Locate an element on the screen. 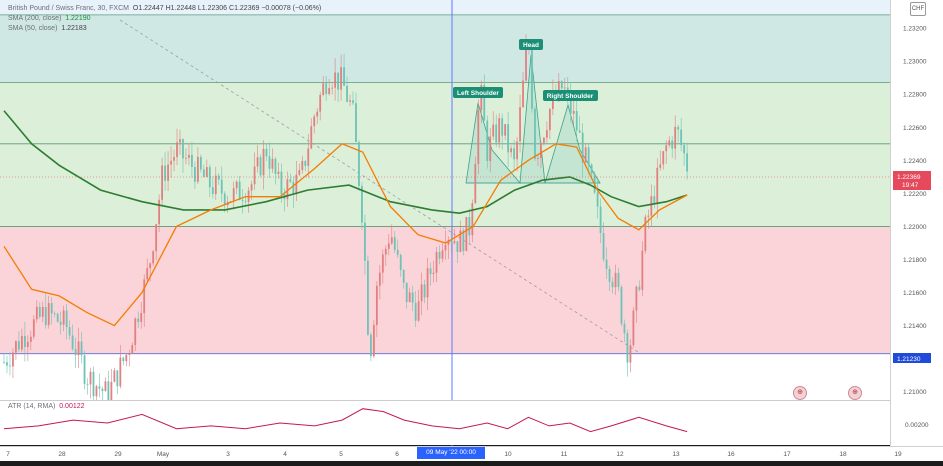  time-tick-label: 18 is located at coordinates (843, 454).